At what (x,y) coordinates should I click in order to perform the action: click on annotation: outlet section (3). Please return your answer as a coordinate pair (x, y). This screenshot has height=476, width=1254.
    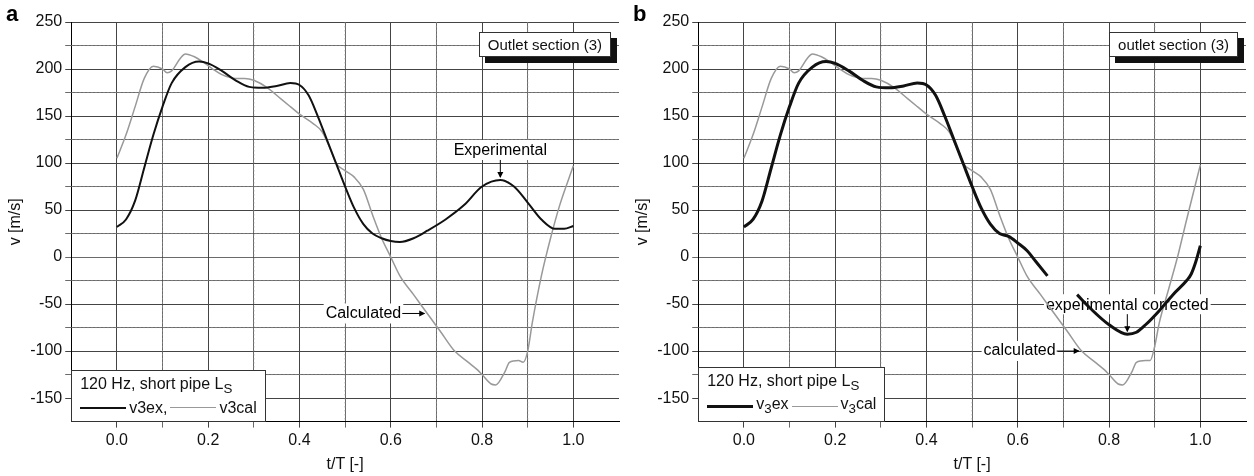
    Looking at the image, I should click on (1173, 44).